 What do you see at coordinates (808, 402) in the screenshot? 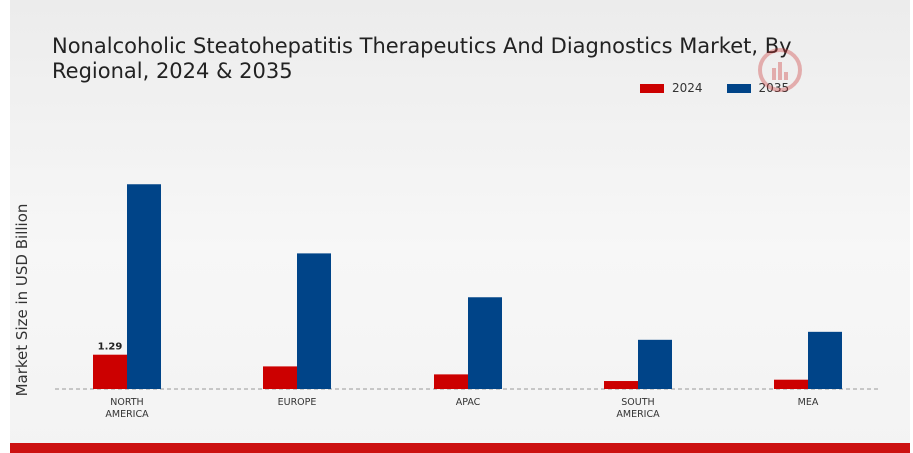
I see `x-tick-label-4-0: MEA` at bounding box center [808, 402].